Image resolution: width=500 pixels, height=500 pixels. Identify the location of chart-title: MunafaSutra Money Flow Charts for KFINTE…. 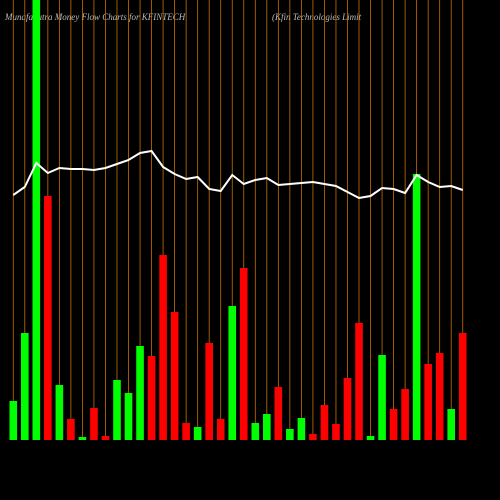
(95, 17).